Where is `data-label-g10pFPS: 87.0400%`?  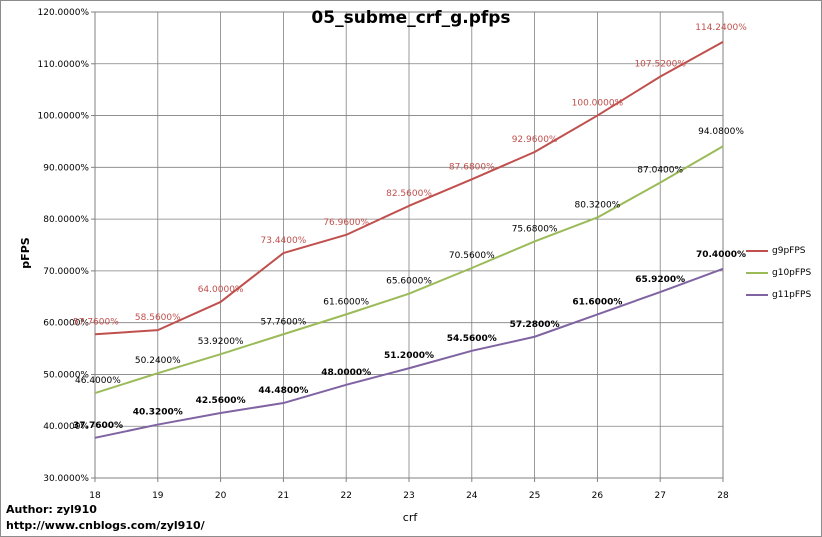
data-label-g10pFPS: 87.0400% is located at coordinates (660, 171).